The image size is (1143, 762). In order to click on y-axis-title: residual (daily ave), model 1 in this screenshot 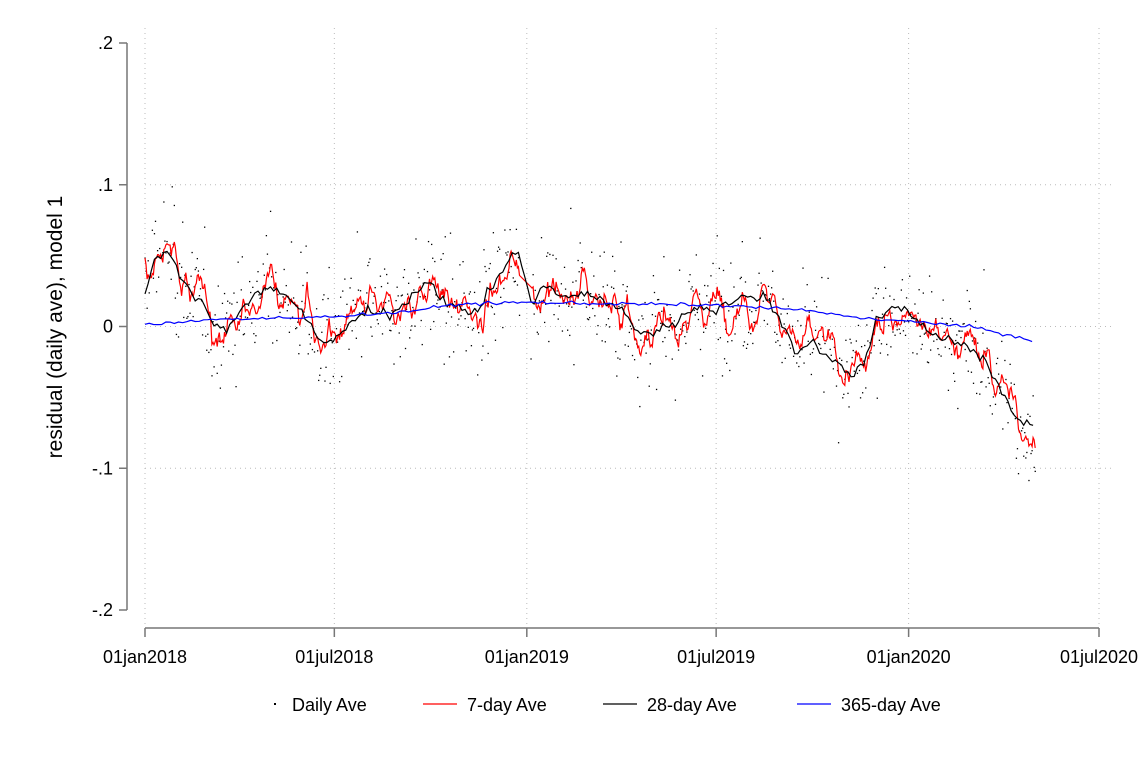, I will do `click(55, 327)`.